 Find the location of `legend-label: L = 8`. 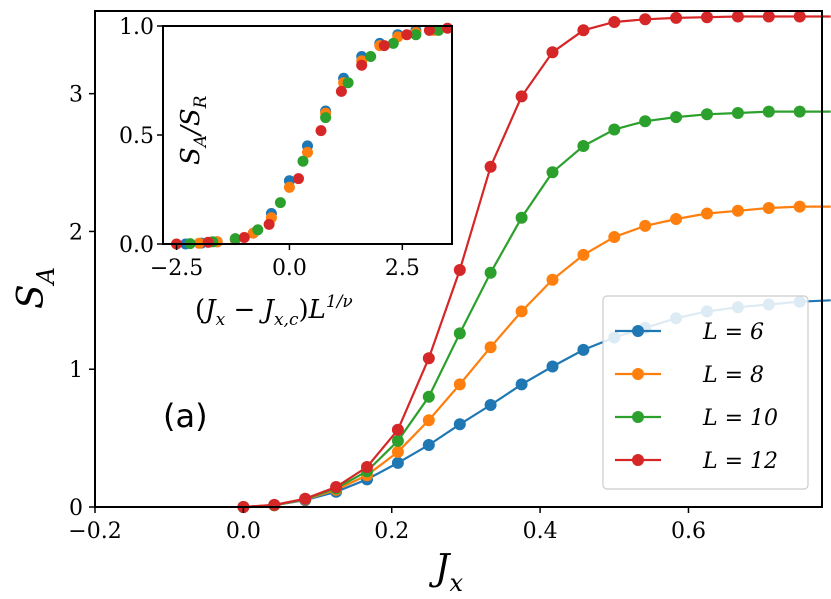

legend-label: L = 8 is located at coordinates (733, 375).